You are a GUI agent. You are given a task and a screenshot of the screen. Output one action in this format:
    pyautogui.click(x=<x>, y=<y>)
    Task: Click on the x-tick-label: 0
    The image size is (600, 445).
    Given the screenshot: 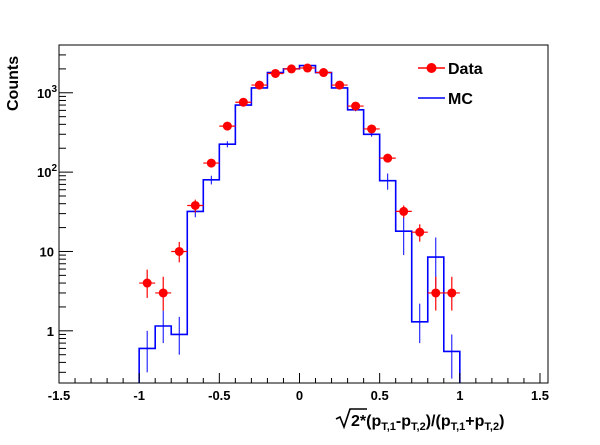 What is the action you would take?
    pyautogui.click(x=299, y=395)
    